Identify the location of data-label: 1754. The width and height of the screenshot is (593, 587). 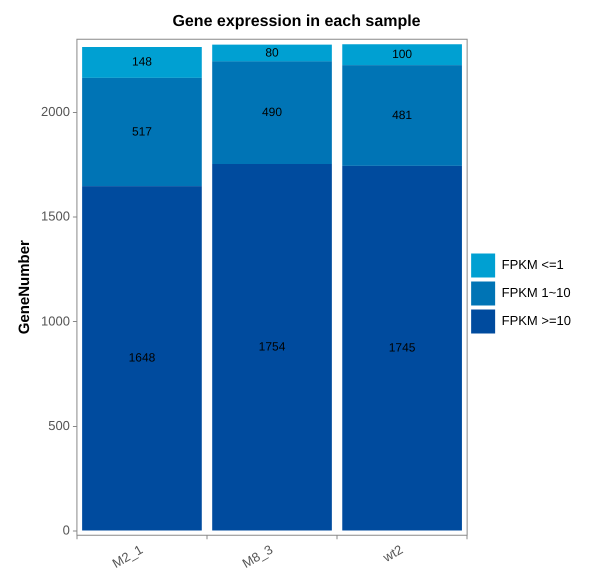
(272, 347).